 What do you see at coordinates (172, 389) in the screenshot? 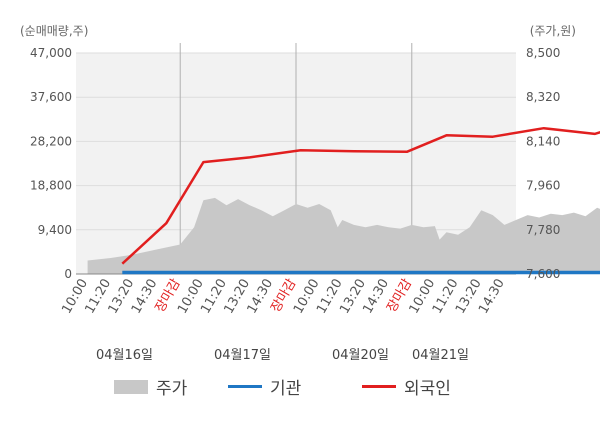
I see `legend-label: 주가` at bounding box center [172, 389].